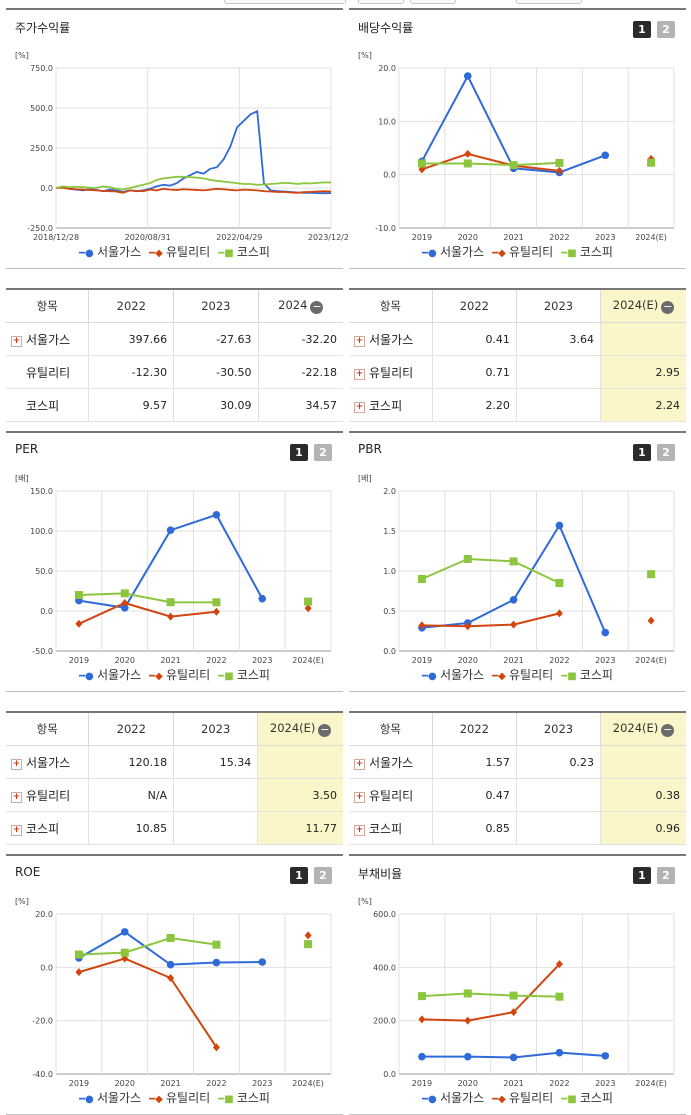 This screenshot has height=1115, width=691. Describe the element at coordinates (389, 611) in the screenshot. I see `y-tick-label: 0.5` at that location.